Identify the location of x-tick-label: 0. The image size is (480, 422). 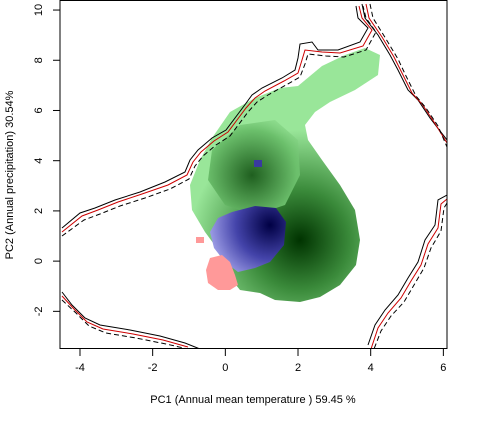
(225, 368).